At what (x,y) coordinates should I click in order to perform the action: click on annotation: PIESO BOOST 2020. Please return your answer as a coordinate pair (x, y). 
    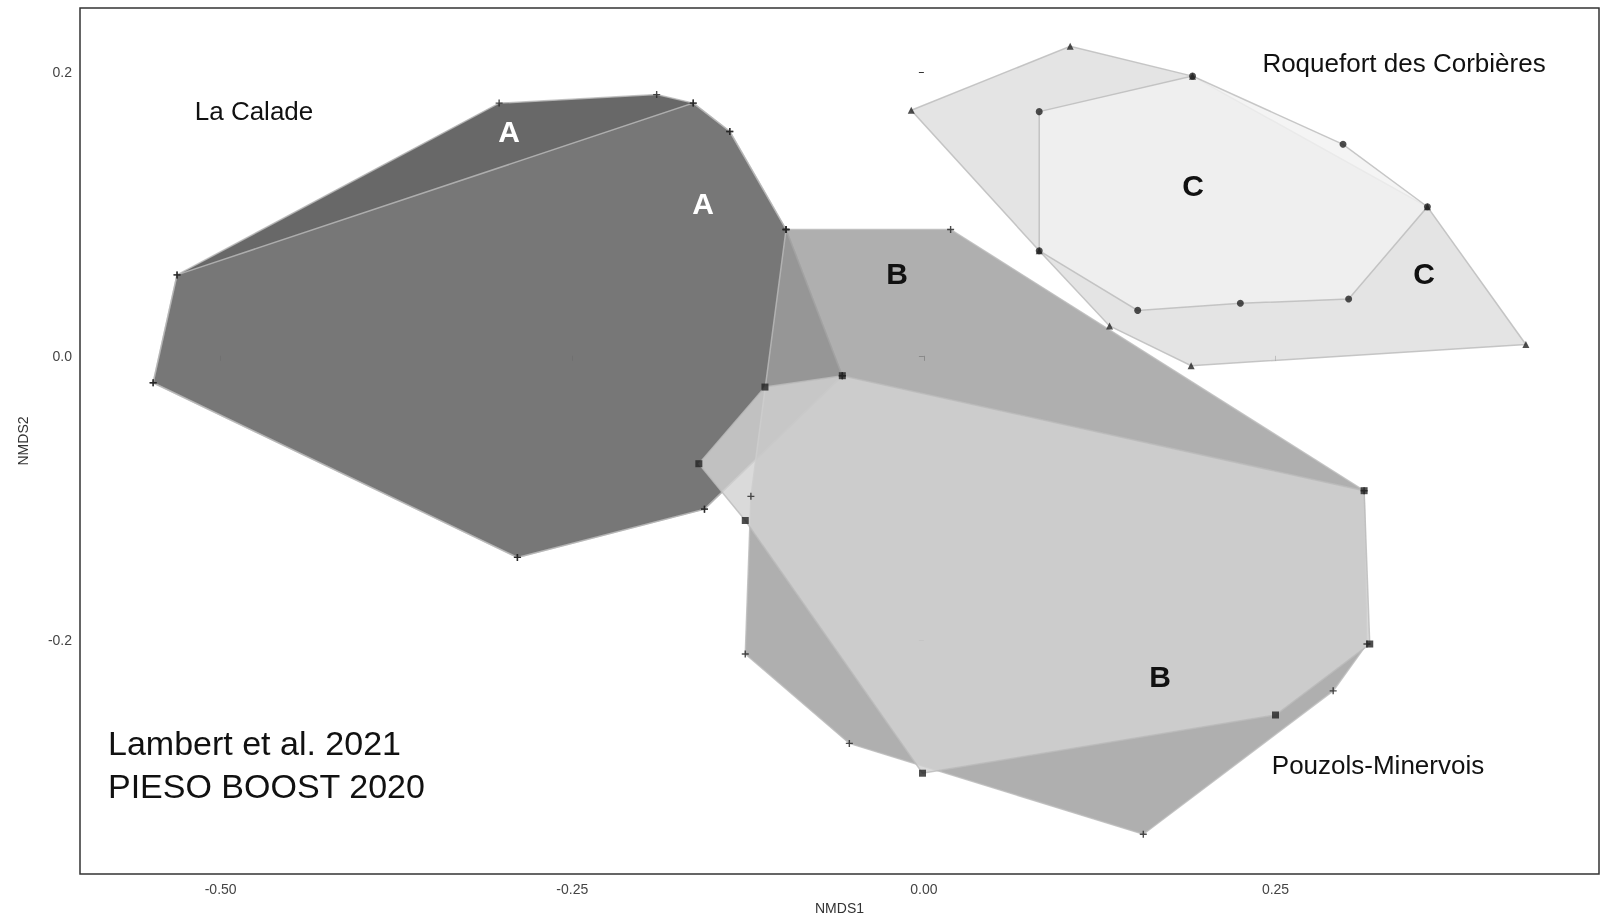
    Looking at the image, I should click on (266, 786).